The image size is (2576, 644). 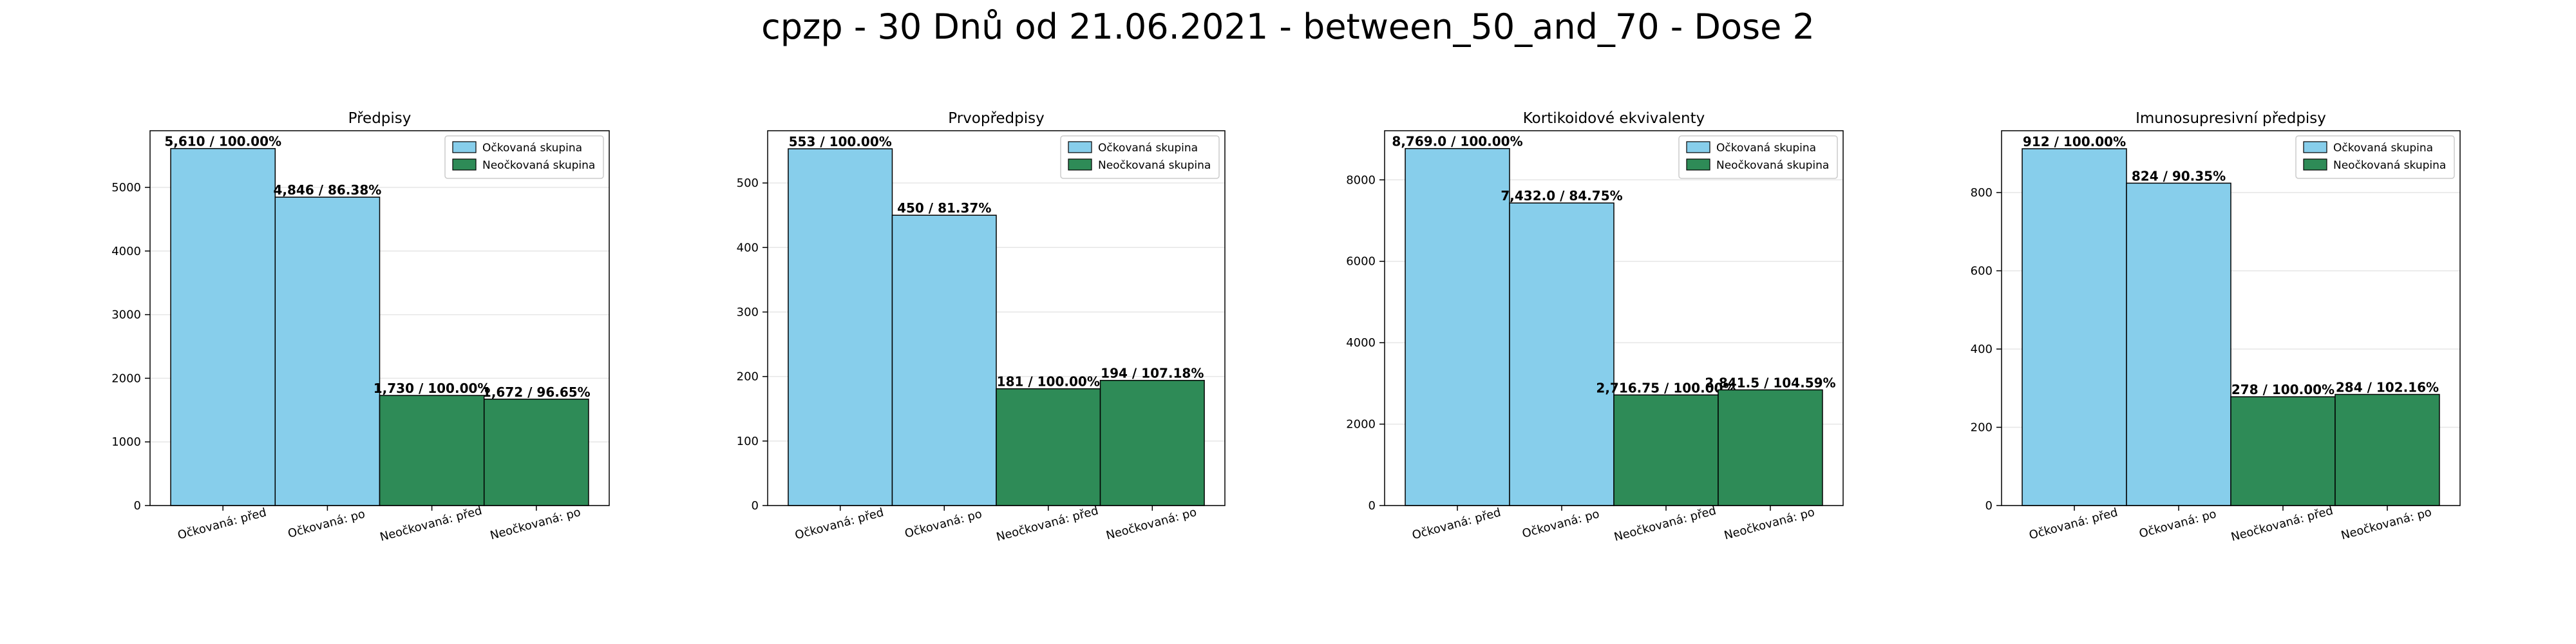 What do you see at coordinates (126, 187) in the screenshot?
I see `y-tick-label: 5000` at bounding box center [126, 187].